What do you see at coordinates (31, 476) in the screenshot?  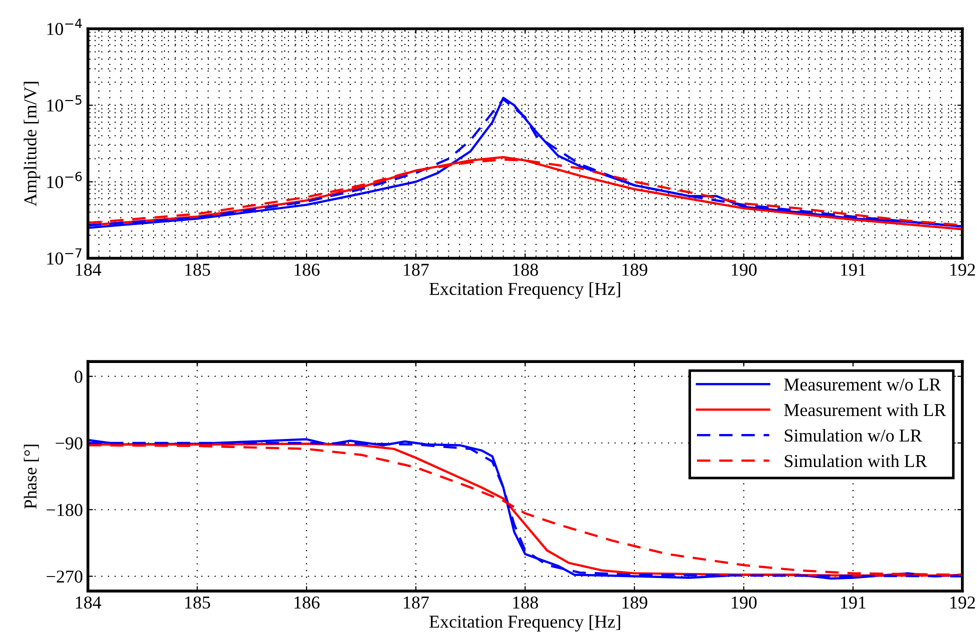 I see `y-axis-title: Phase [°]` at bounding box center [31, 476].